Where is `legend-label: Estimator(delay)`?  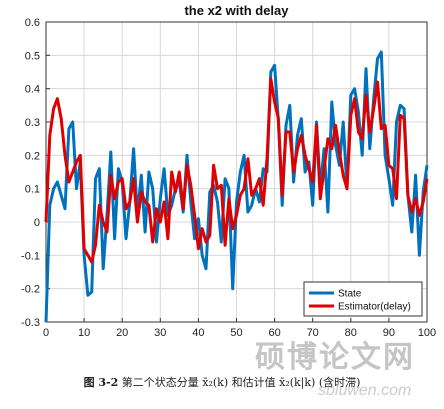 legend-label: Estimator(delay) is located at coordinates (374, 307).